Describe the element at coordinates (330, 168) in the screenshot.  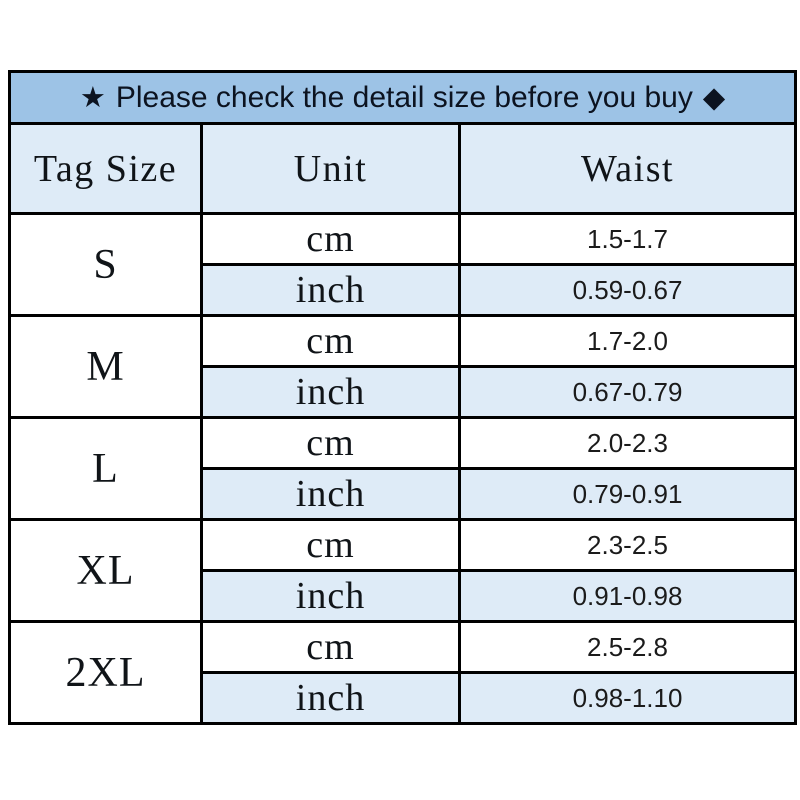
I see `header-unit: Unit` at that location.